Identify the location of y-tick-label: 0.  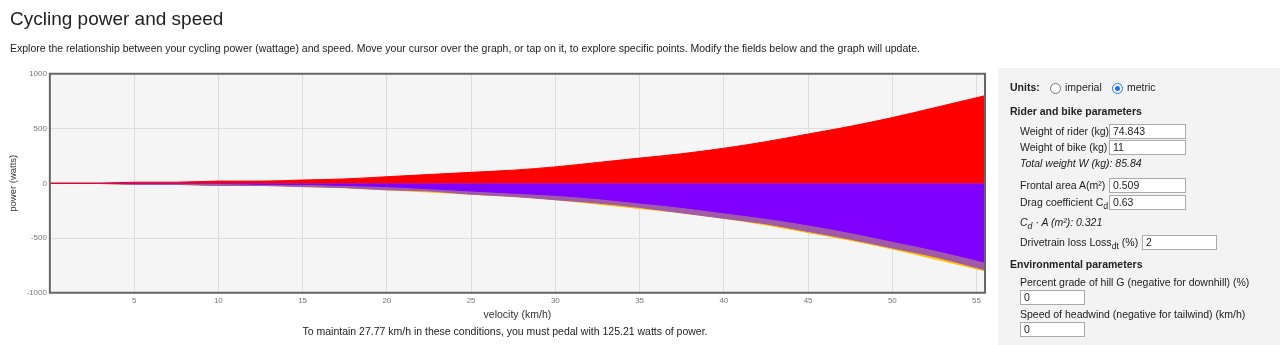
(45, 183).